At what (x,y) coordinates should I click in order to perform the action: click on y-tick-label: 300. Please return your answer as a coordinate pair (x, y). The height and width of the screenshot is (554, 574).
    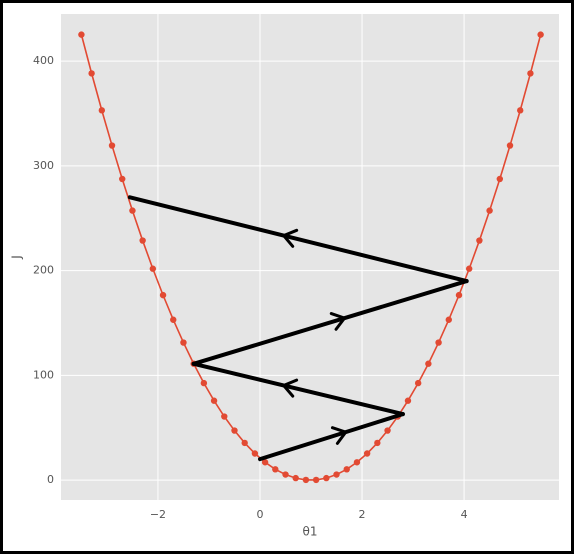
    Looking at the image, I should click on (43, 165).